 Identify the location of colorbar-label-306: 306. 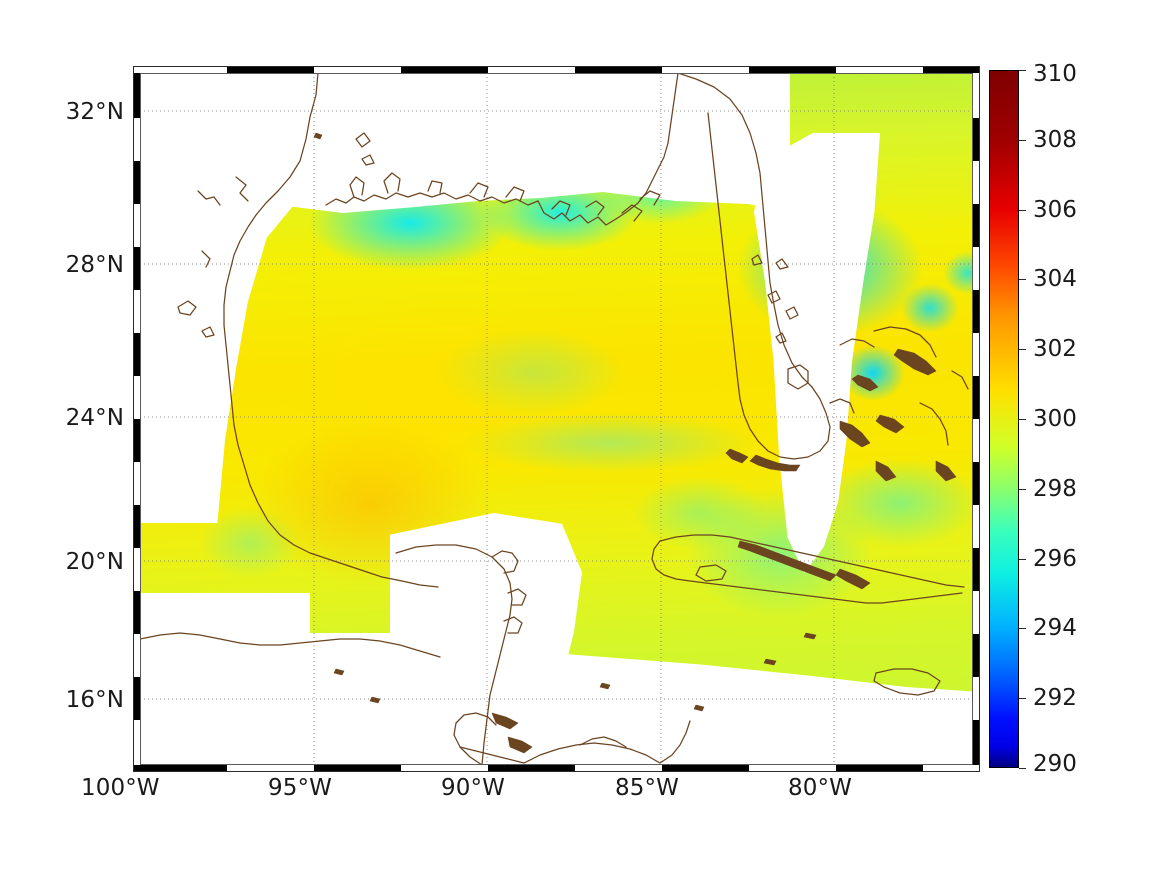
(1055, 210).